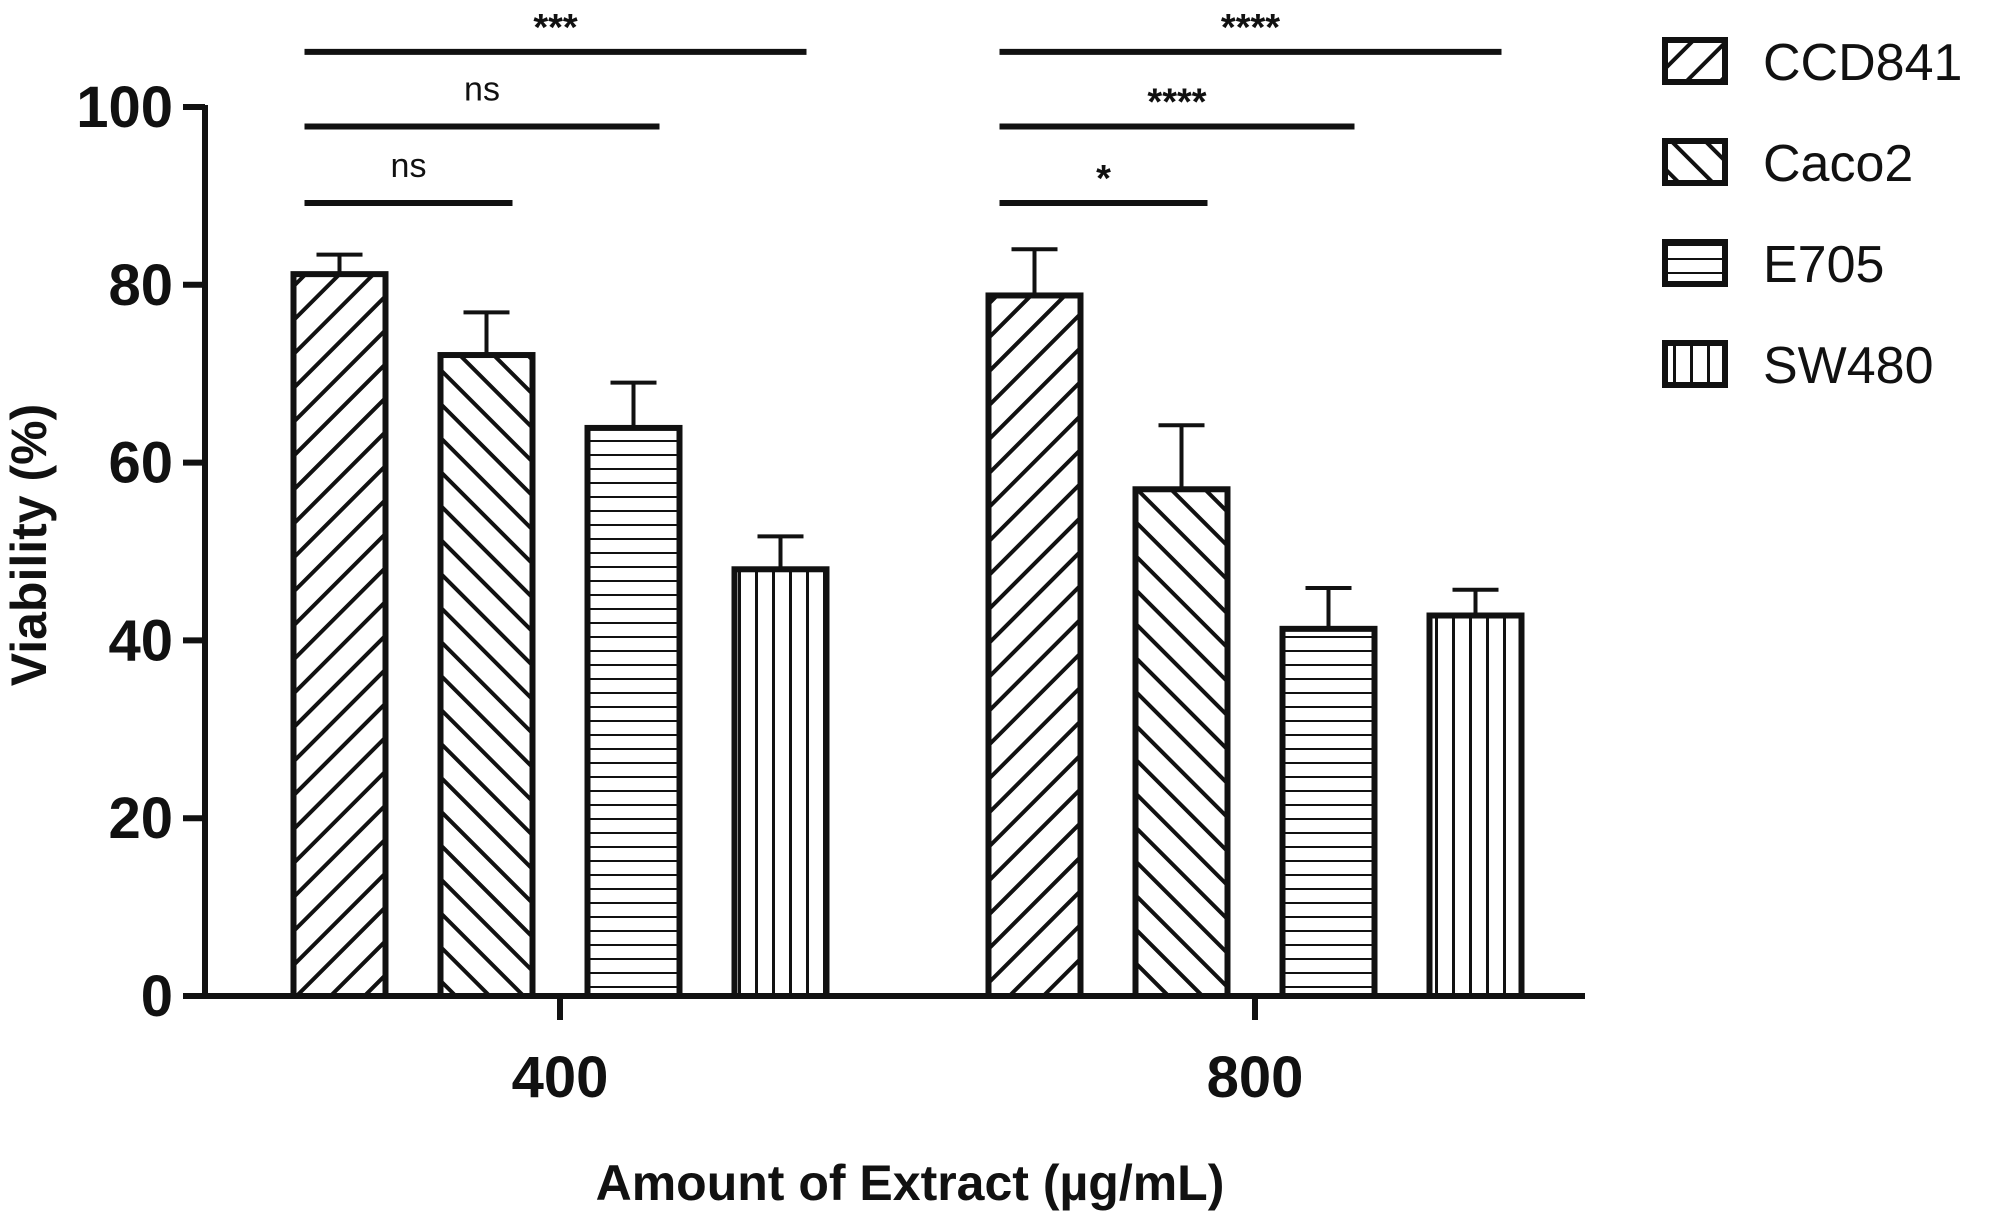 This screenshot has height=1225, width=1995. Describe the element at coordinates (157, 996) in the screenshot. I see `y-tick-label: 0` at that location.